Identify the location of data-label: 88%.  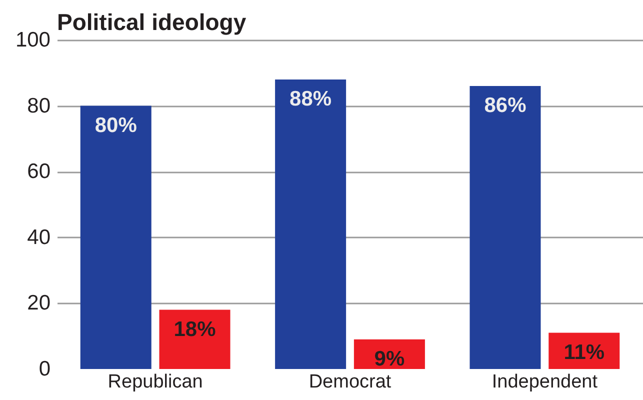
(311, 98).